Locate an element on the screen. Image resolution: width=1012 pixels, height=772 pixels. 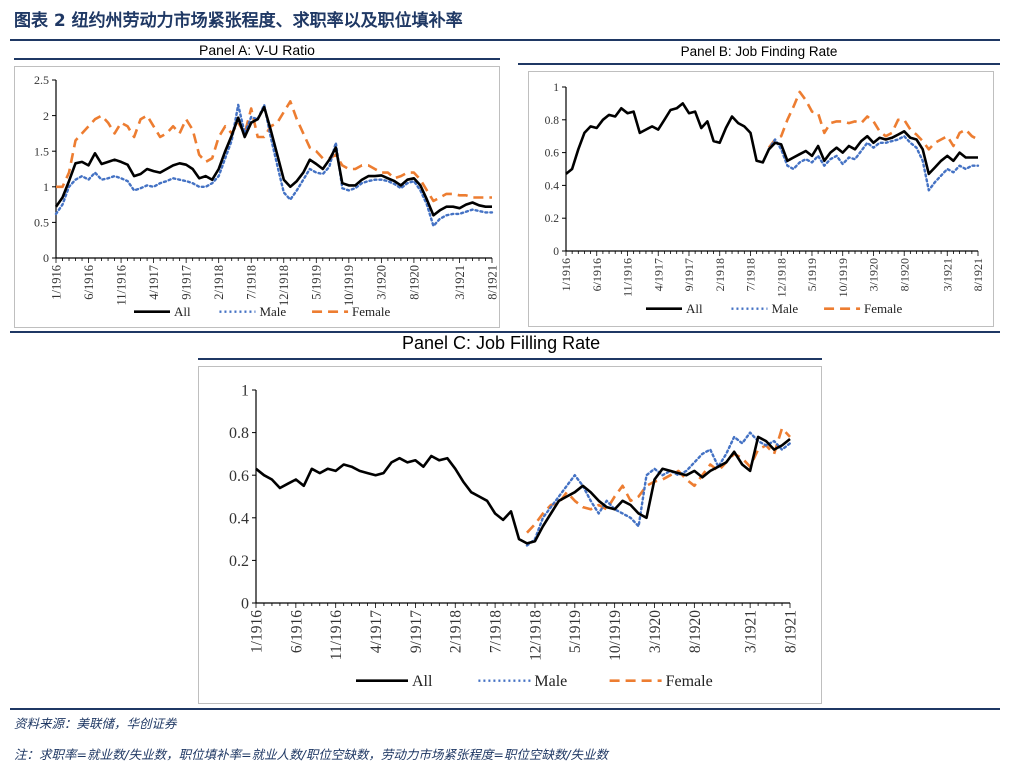
source-text: 资料来源：美联储，华创证券 is located at coordinates (95, 723).